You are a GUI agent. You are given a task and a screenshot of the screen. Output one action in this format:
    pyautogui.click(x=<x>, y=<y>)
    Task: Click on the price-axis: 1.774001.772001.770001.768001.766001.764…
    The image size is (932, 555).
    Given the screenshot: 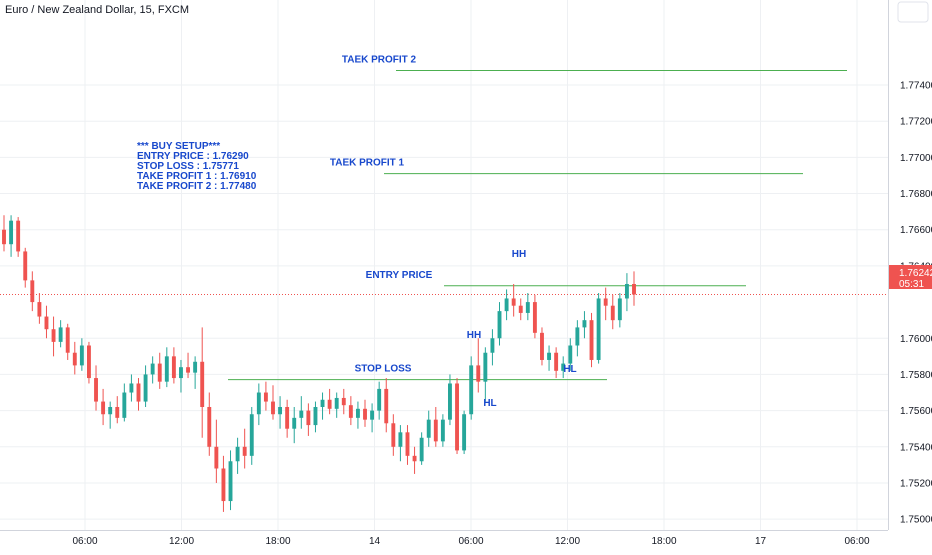 What is the action you would take?
    pyautogui.click(x=916, y=303)
    